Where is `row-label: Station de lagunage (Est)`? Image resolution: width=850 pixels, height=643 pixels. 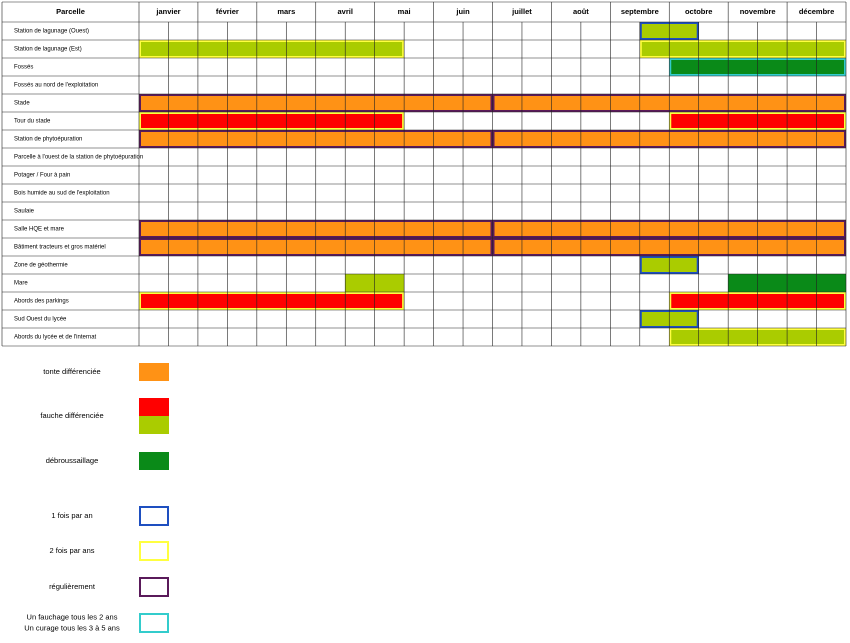 row-label: Station de lagunage (Est) is located at coordinates (48, 50).